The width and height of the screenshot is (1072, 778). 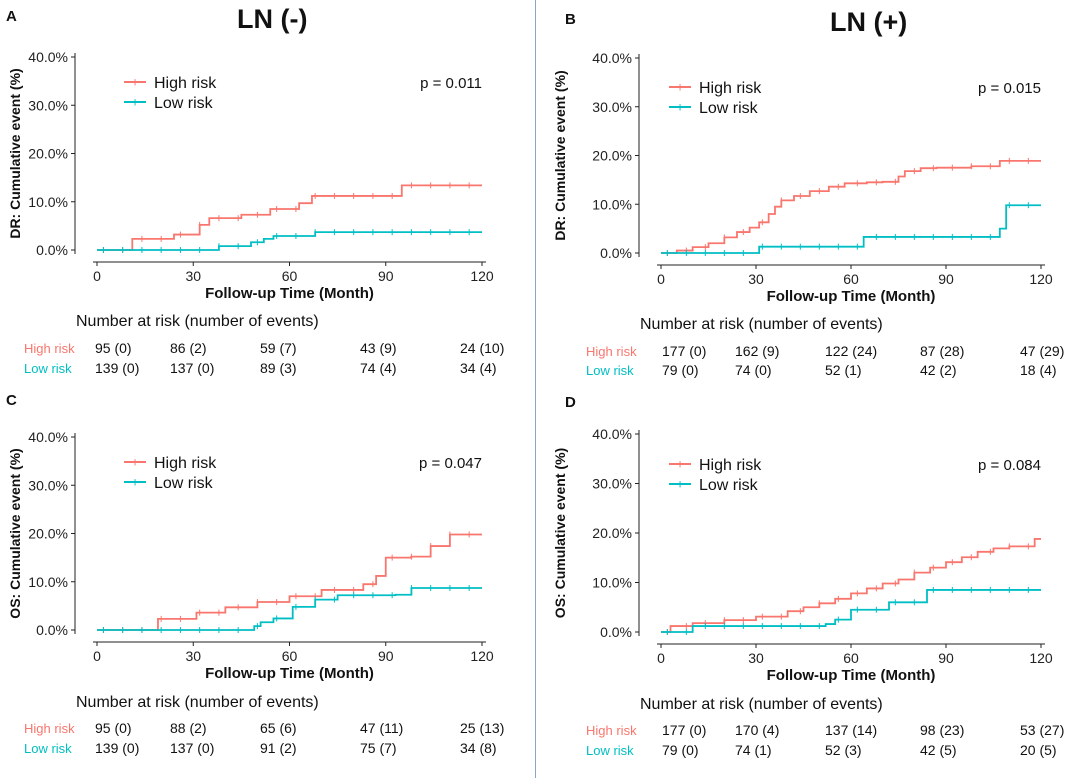 What do you see at coordinates (482, 728) in the screenshot?
I see `risk-cell: 25 (13)` at bounding box center [482, 728].